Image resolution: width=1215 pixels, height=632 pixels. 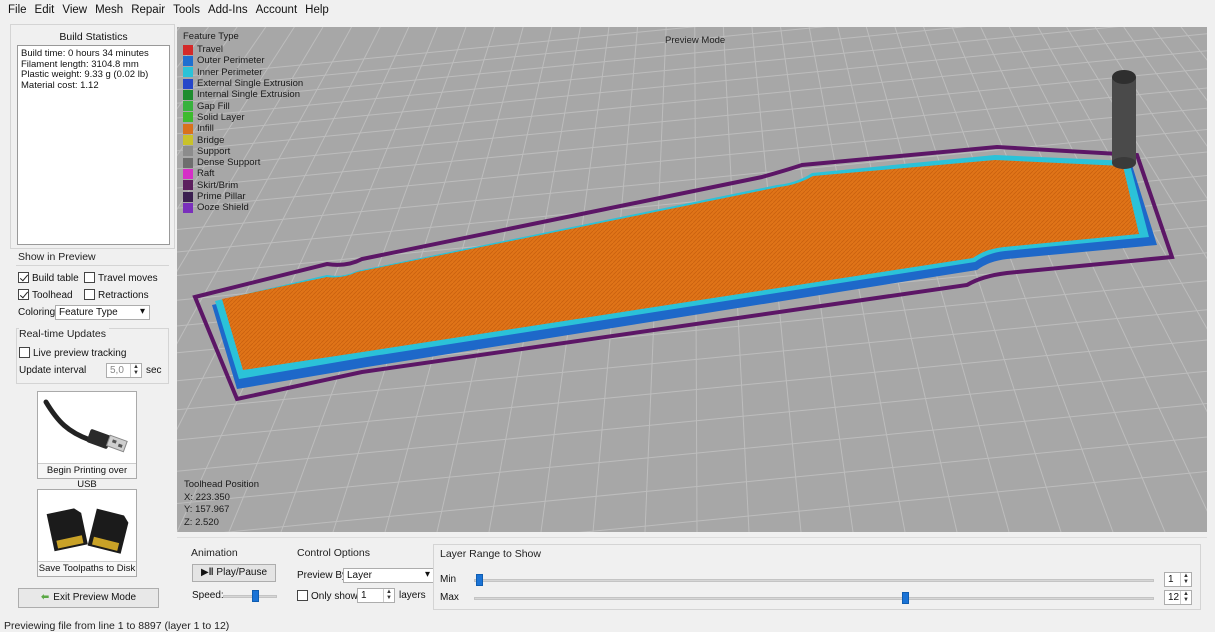 I want to click on stat-filament-length: Filament length: 3104.8 mm, so click(x=80, y=64).